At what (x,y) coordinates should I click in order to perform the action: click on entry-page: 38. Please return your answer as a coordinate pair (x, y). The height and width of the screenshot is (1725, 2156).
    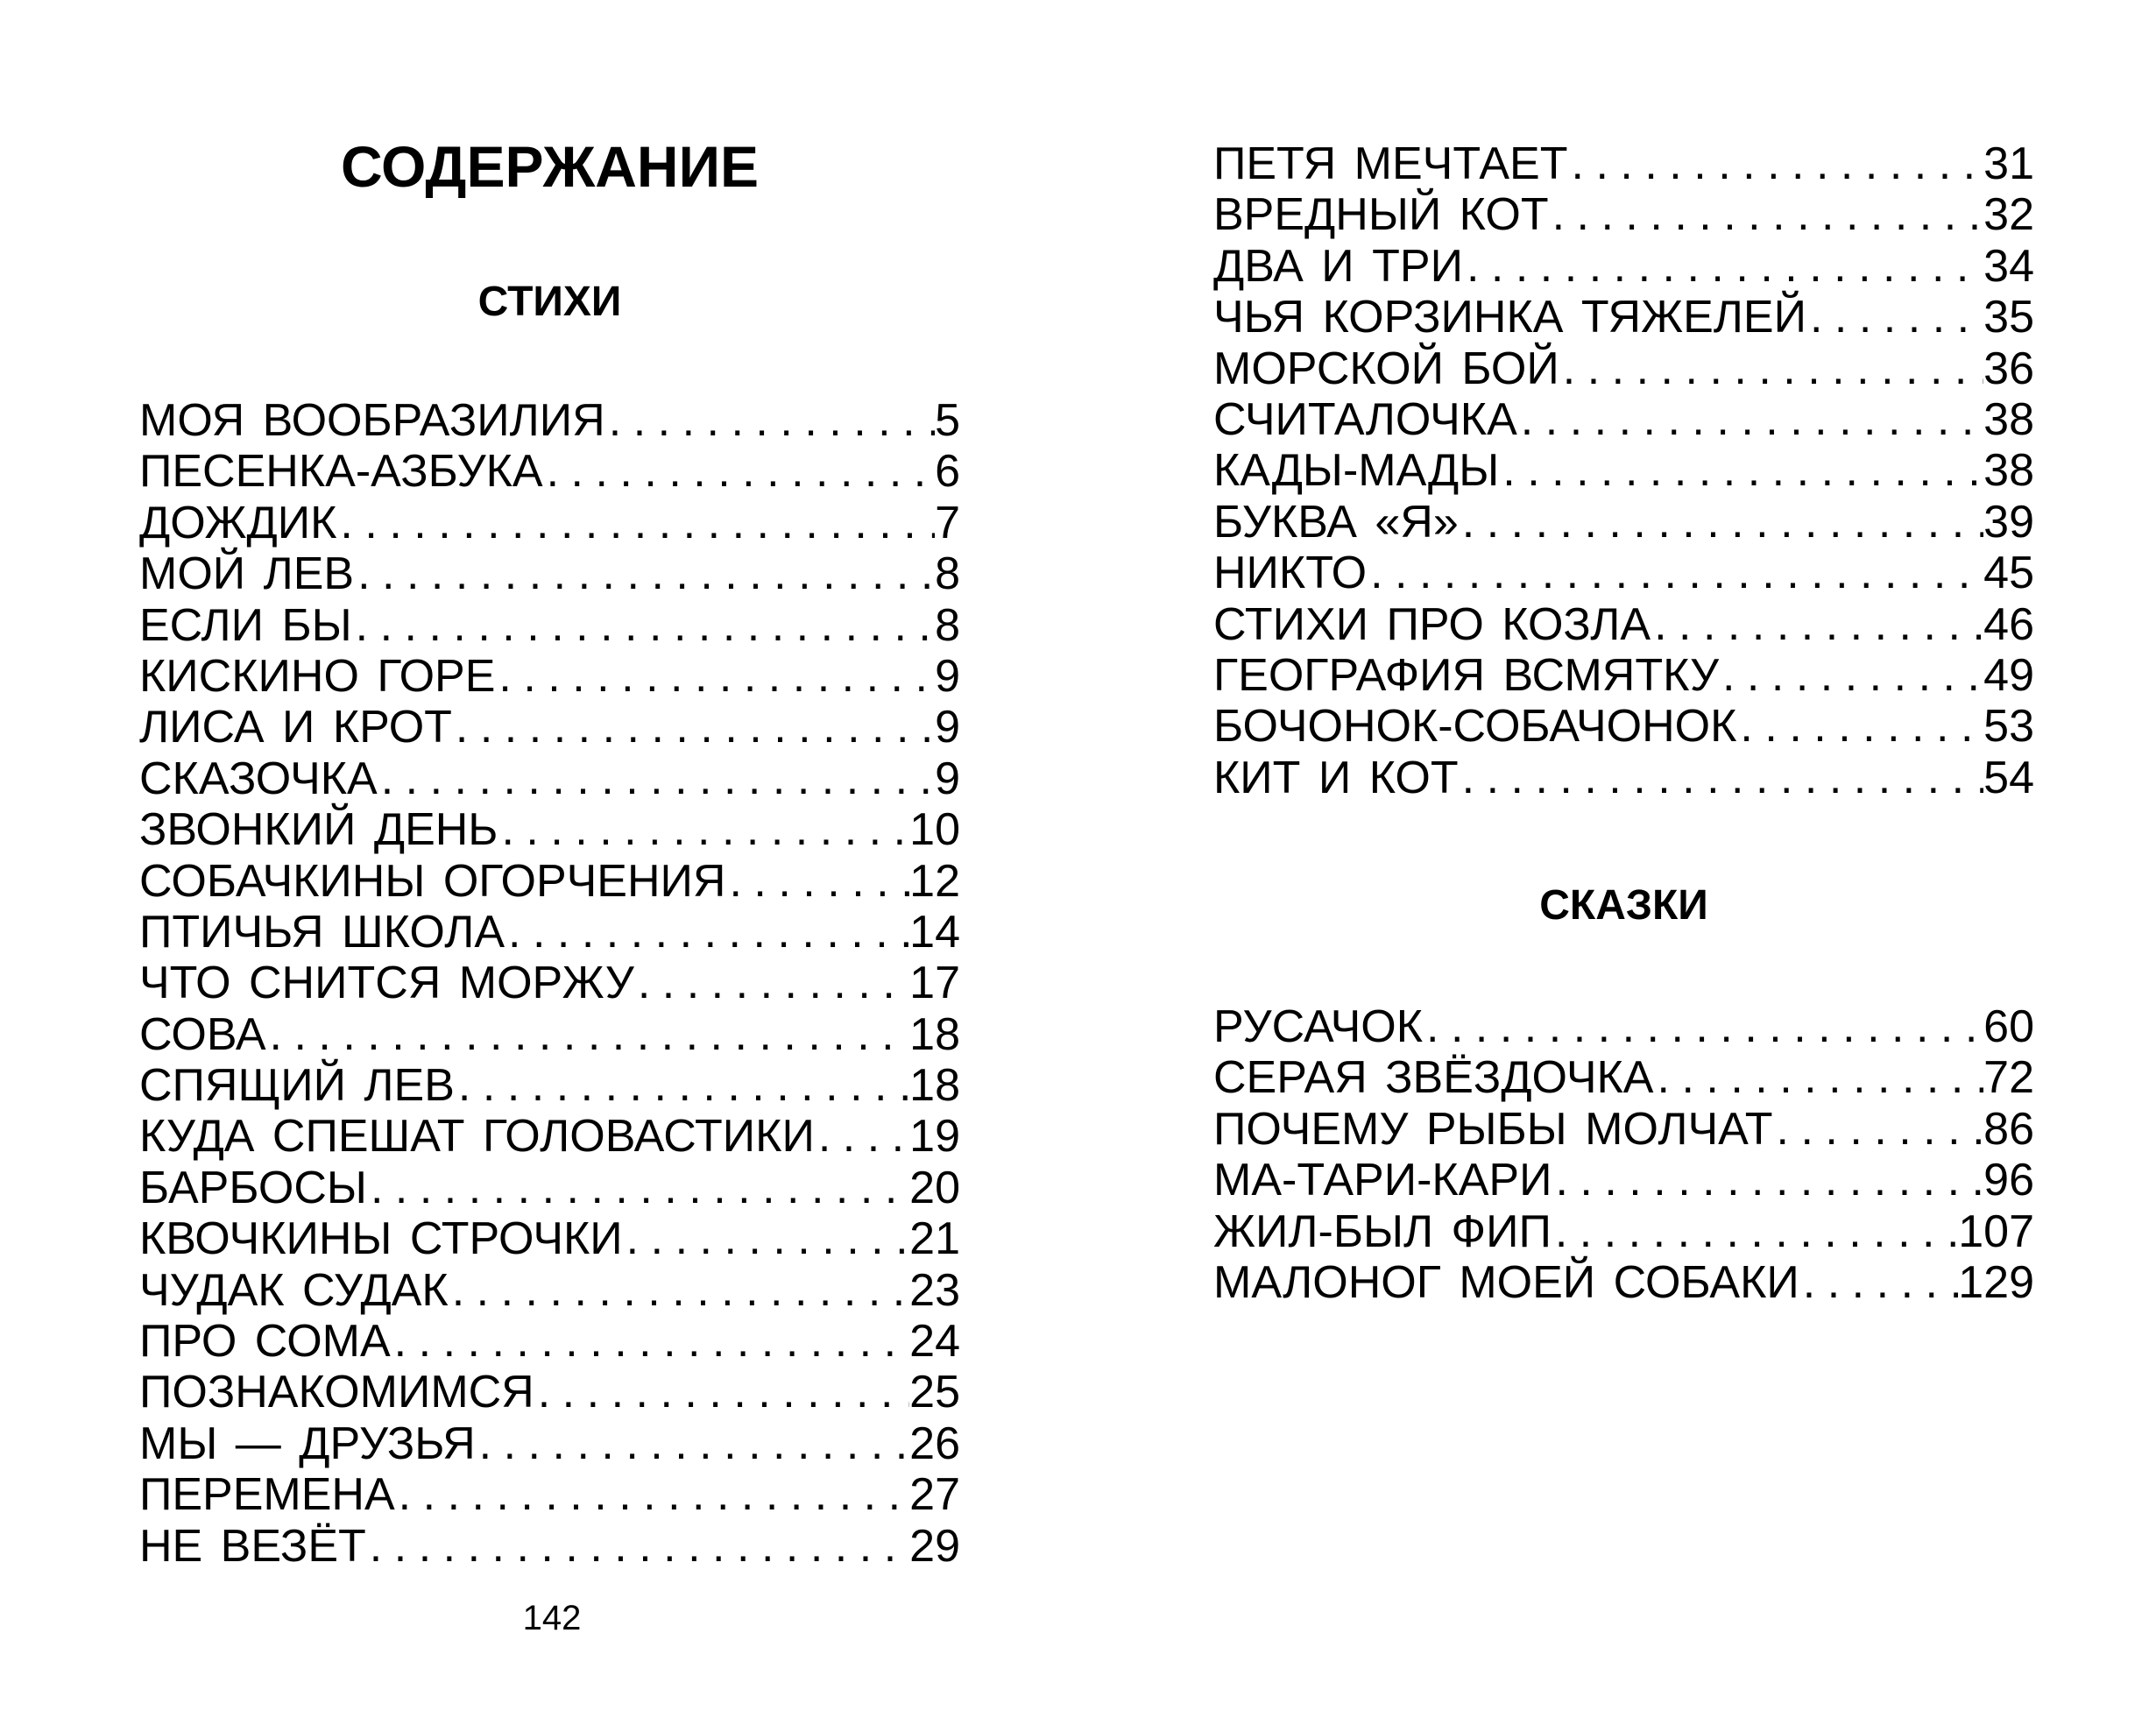
    Looking at the image, I should click on (2009, 471).